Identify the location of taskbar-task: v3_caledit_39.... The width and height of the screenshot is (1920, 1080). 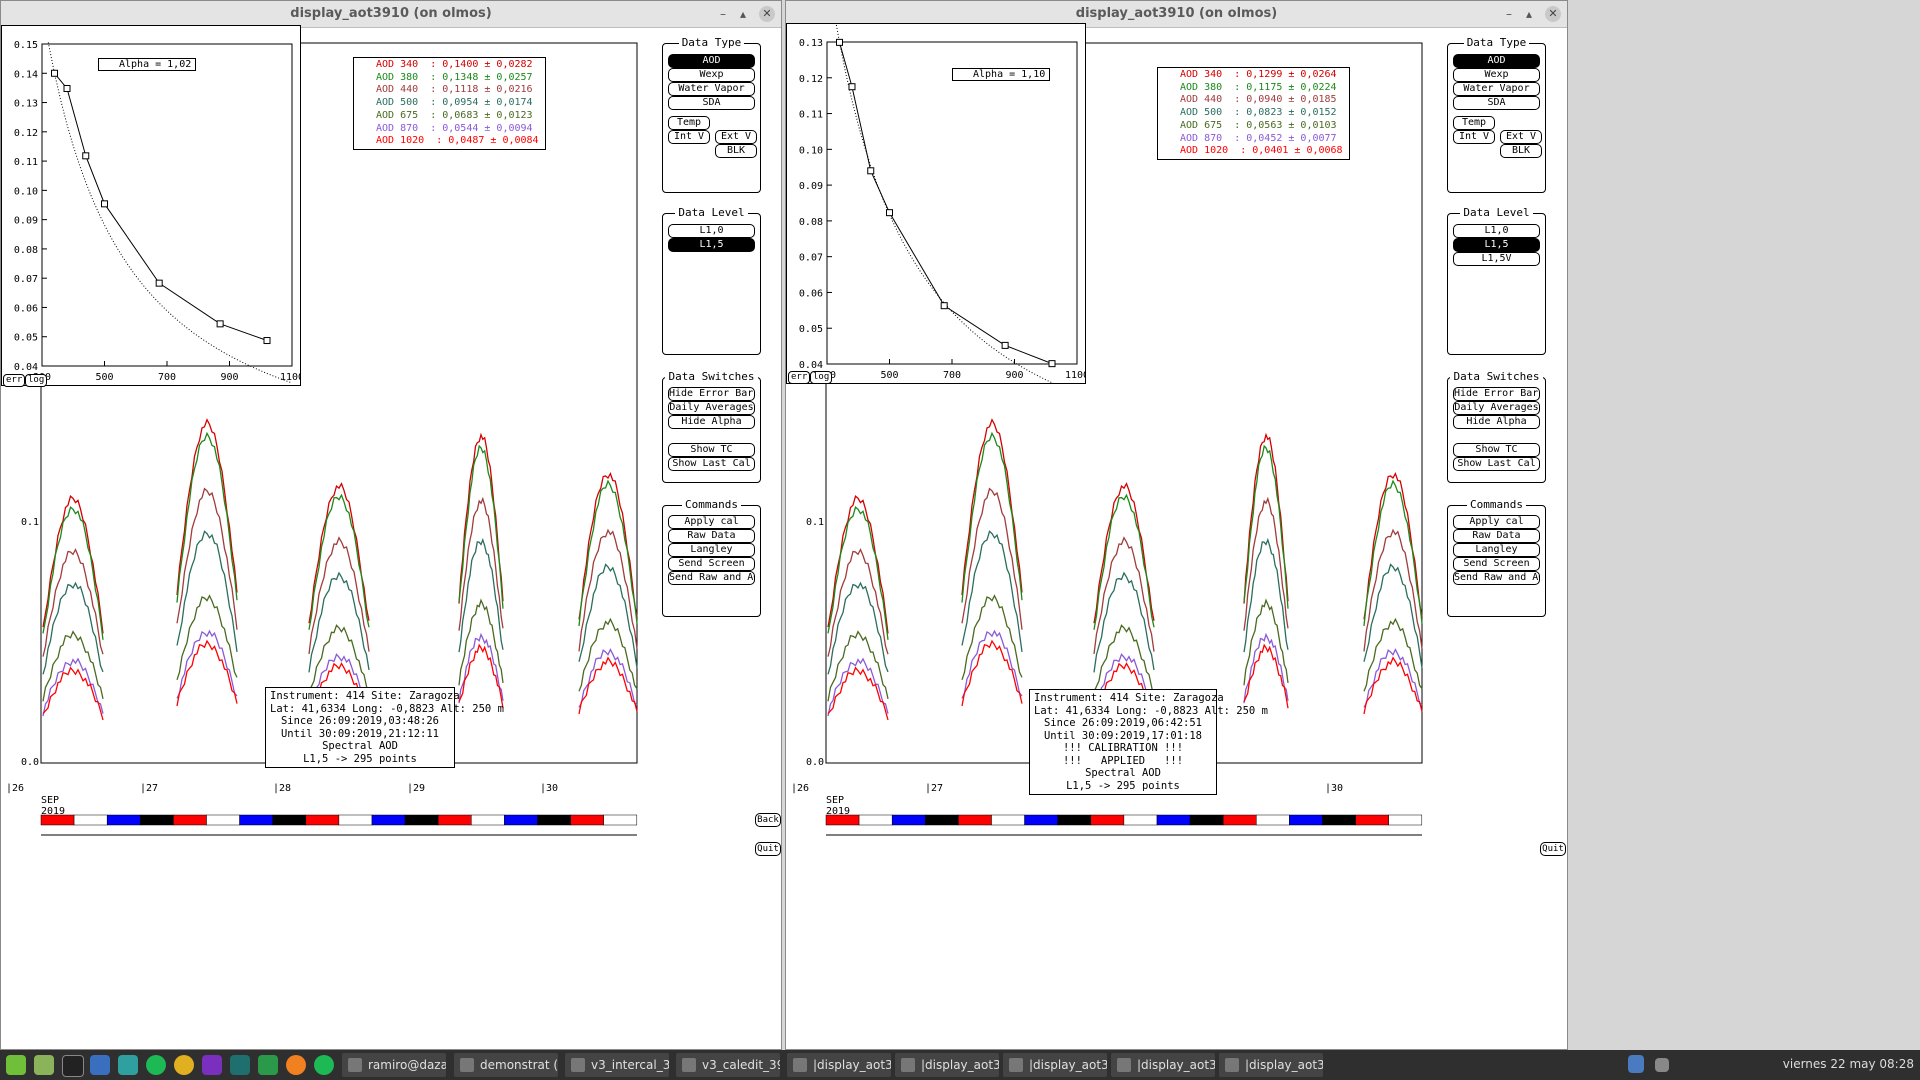
(728, 1065).